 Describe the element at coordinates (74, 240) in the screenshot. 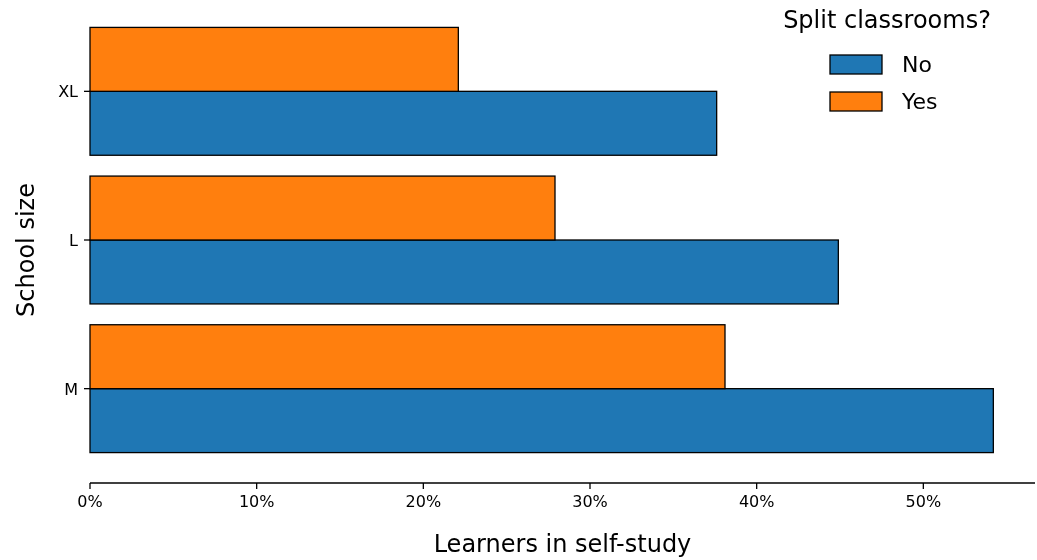

I see `y-tick-label: L` at that location.